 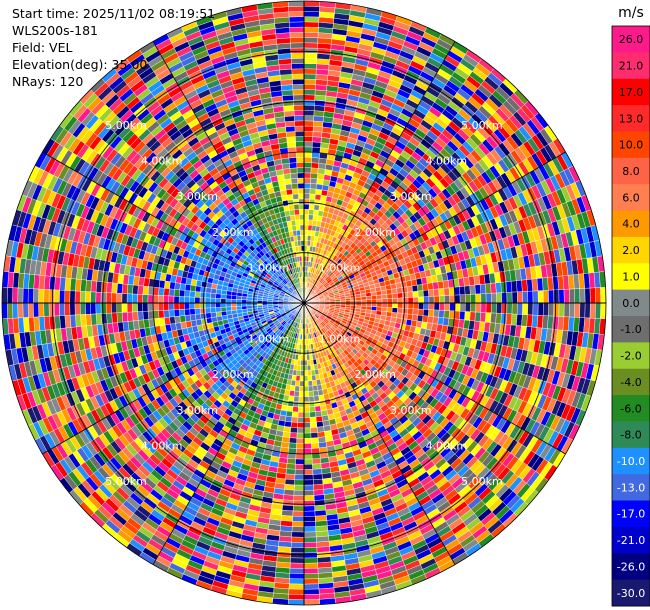 I want to click on nrays-label: NRays: 120, so click(x=48, y=81).